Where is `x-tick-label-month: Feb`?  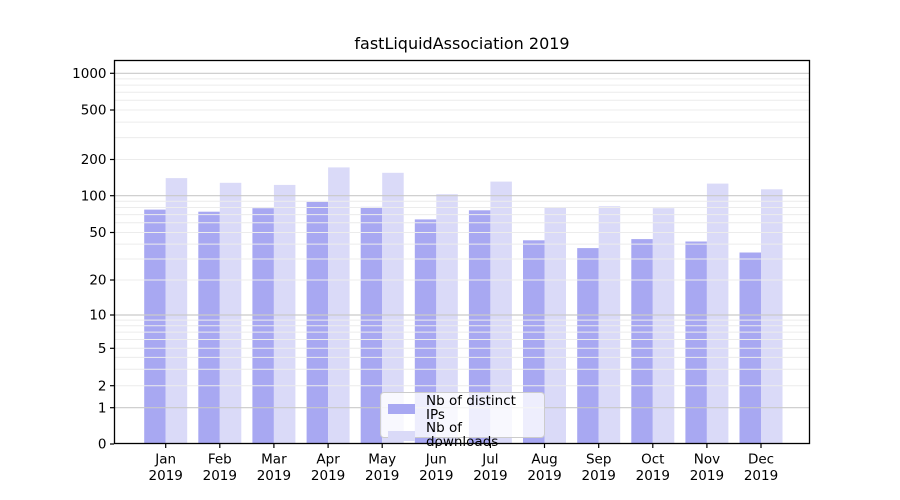 x-tick-label-month: Feb is located at coordinates (220, 460).